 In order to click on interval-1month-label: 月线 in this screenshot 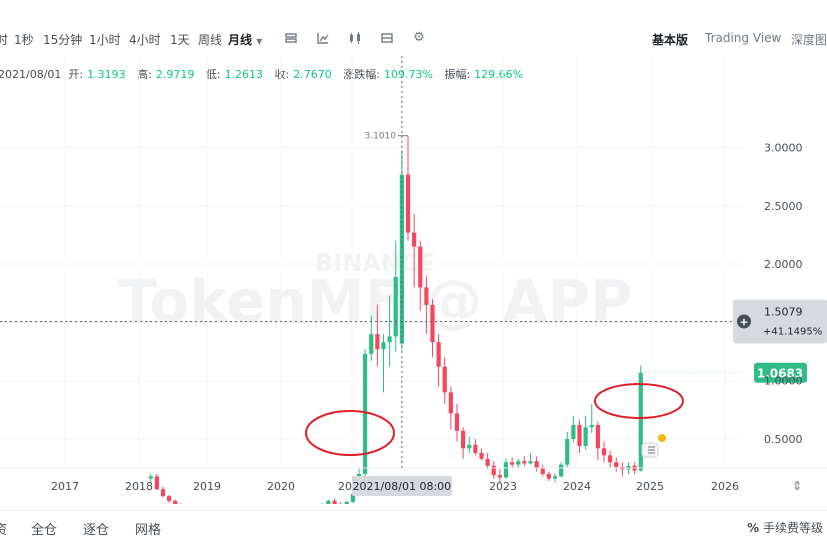, I will do `click(240, 40)`.